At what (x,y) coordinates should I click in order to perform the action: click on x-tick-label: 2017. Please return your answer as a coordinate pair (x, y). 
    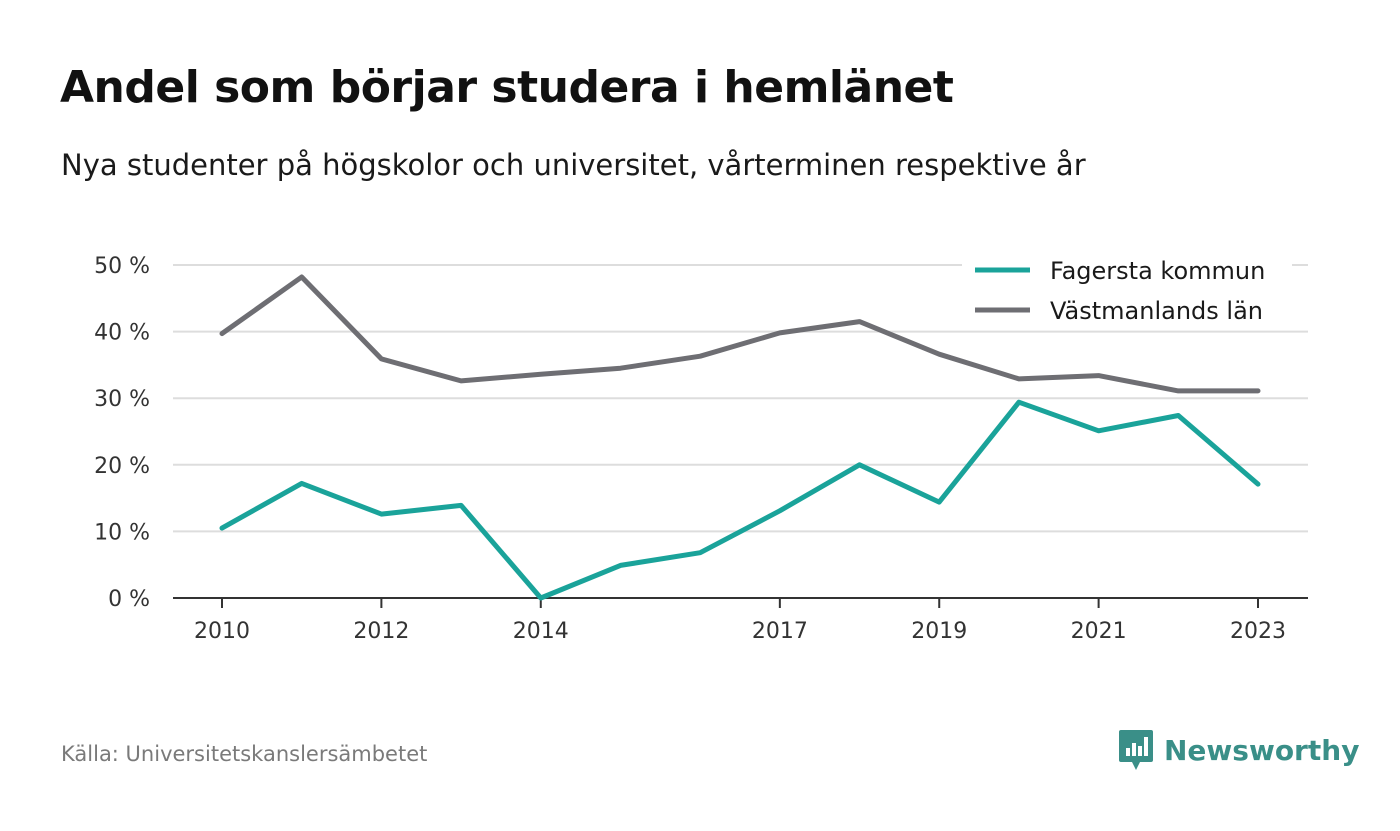
    Looking at the image, I should click on (780, 631).